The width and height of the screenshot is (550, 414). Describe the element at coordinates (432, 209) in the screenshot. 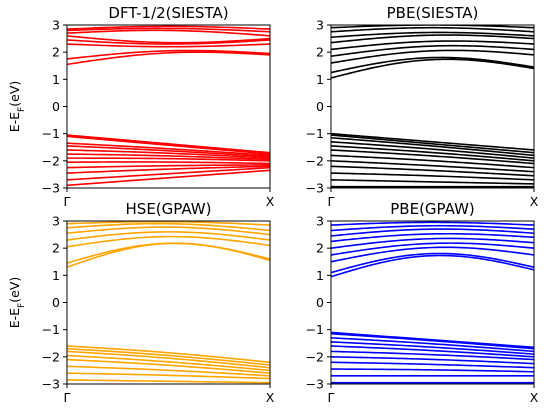

I see `panel-title: PBE(GPAW)` at that location.